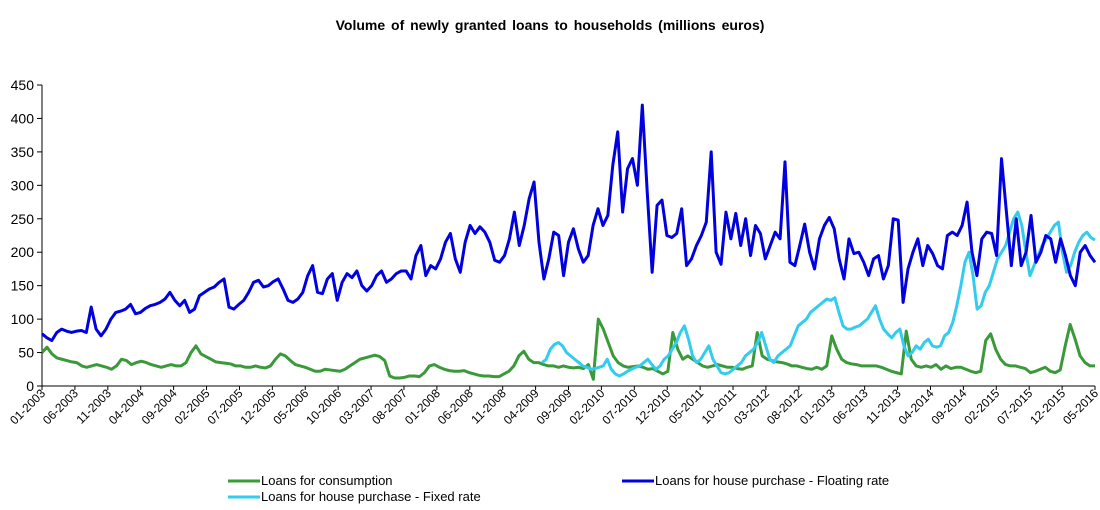 Image resolution: width=1100 pixels, height=510 pixels. Describe the element at coordinates (521, 406) in the screenshot. I see `x-tick-label: 04-2009` at that location.